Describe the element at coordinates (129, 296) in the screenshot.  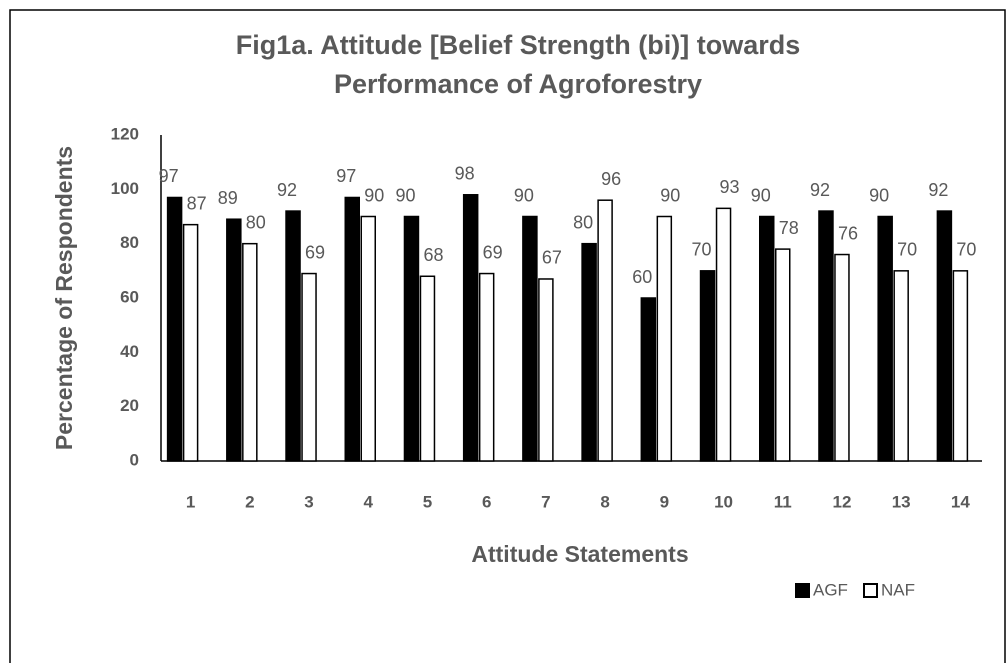
I see `y-tick-label: 60` at that location.